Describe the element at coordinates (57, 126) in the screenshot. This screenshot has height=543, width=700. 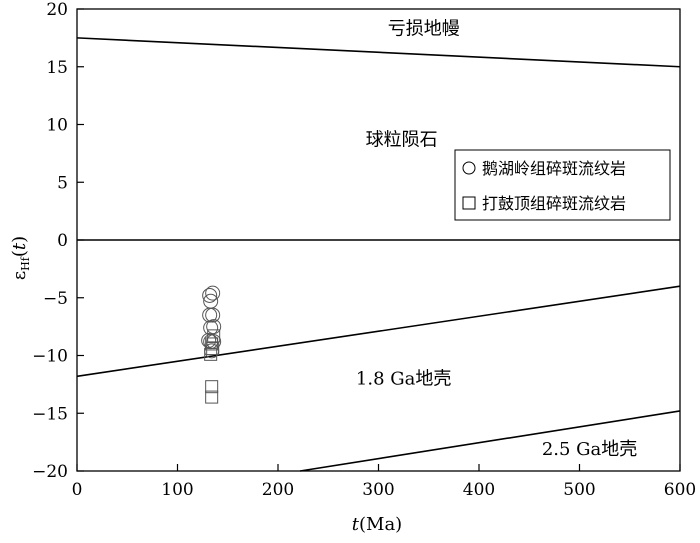
I see `y-tick-label: 10` at that location.